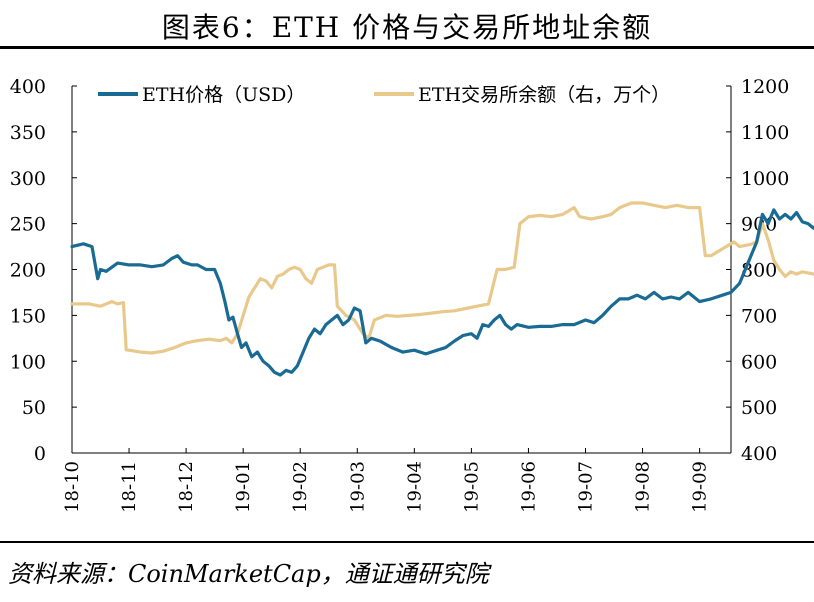  What do you see at coordinates (586, 487) in the screenshot?
I see `x-tick-label: 19-07` at bounding box center [586, 487].